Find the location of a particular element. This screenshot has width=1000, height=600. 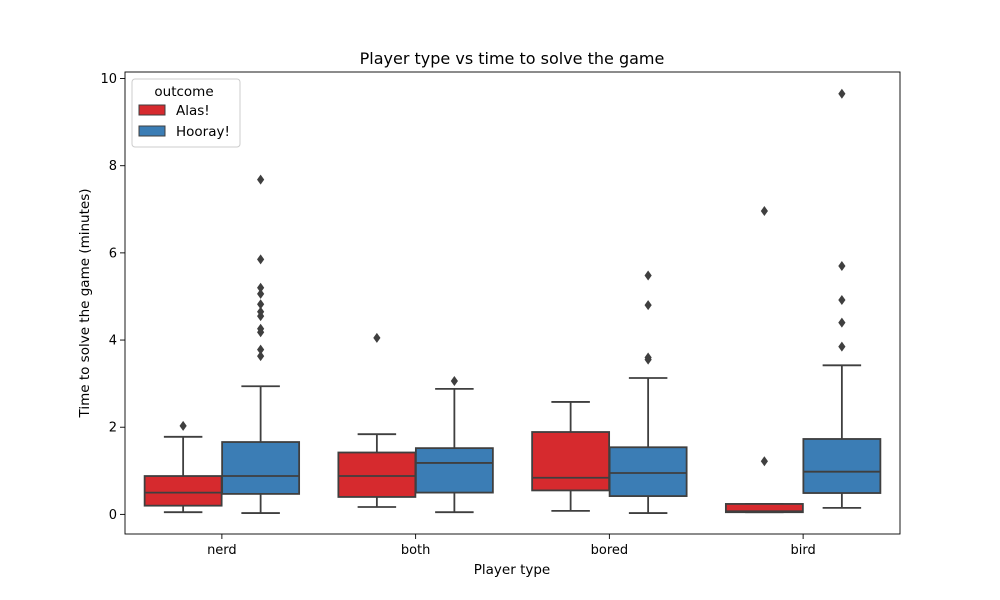

box-bored-alas is located at coordinates (571, 456).